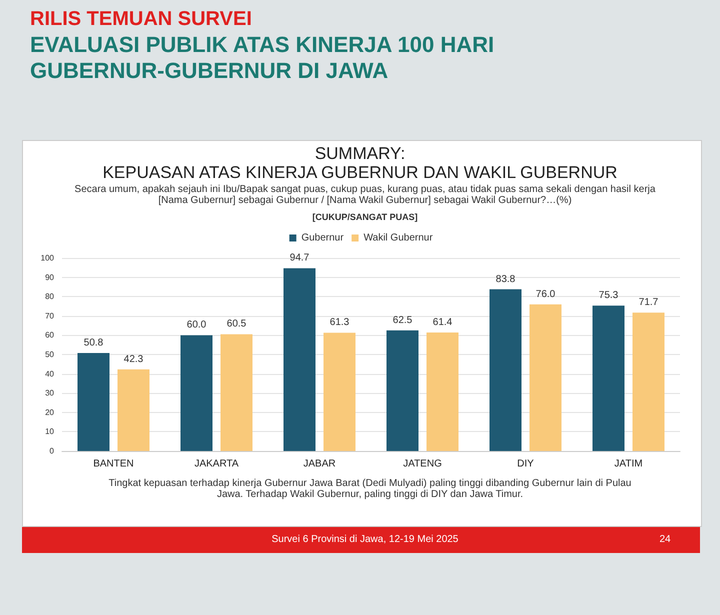  I want to click on x-tick-label: JATIM, so click(628, 464).